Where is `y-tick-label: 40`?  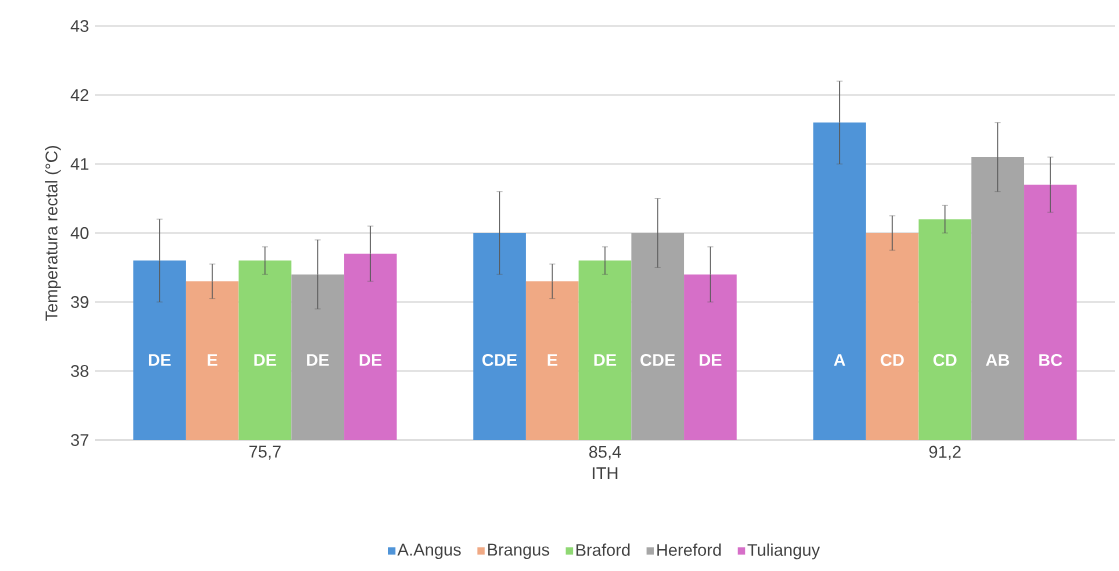
y-tick-label: 40 is located at coordinates (79, 233).